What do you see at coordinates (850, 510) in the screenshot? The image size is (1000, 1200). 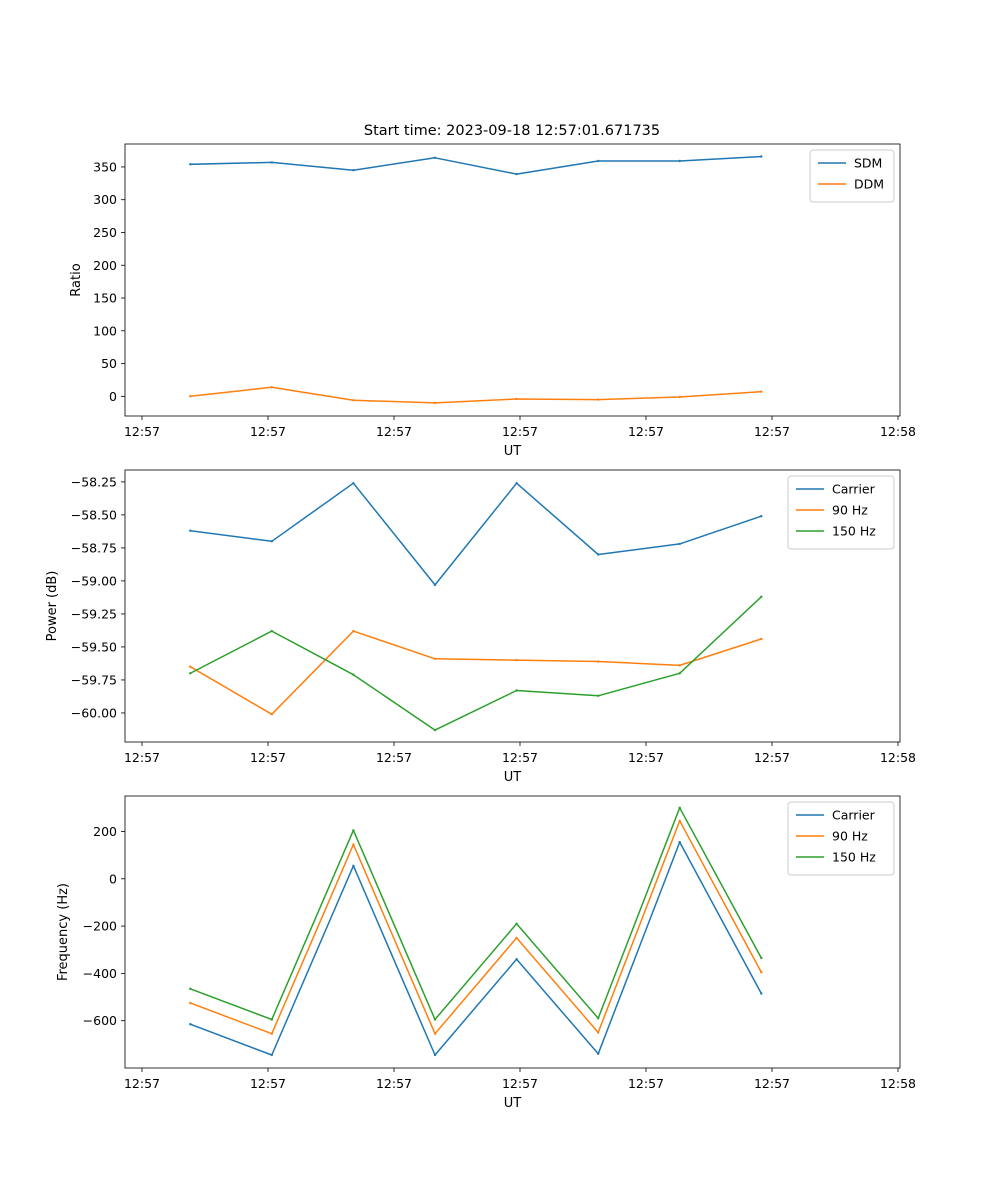 I see `legend-label: 90 Hz` at bounding box center [850, 510].